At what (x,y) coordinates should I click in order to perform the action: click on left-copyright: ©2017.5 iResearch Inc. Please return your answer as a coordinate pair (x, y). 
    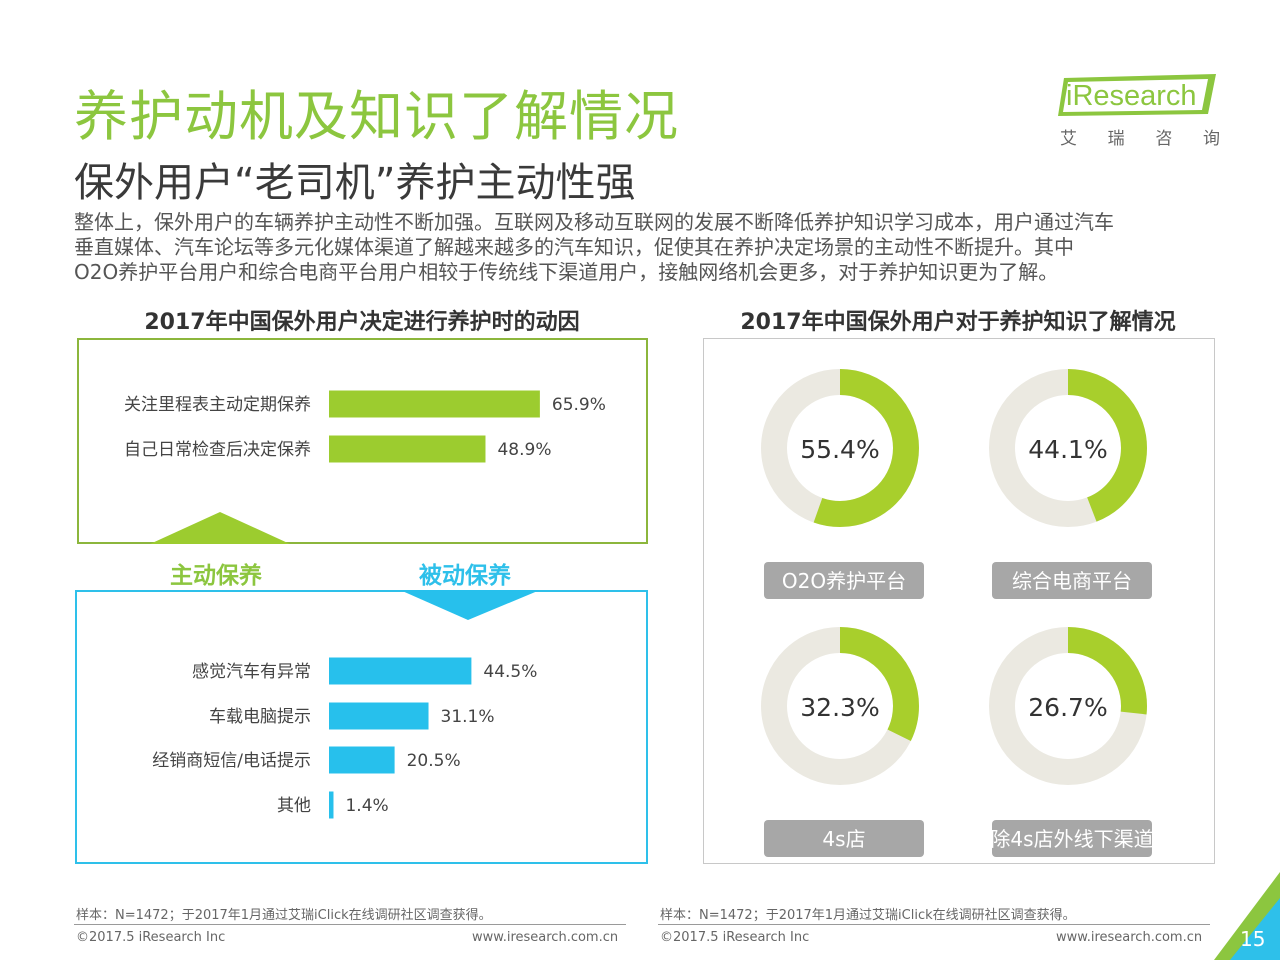
    Looking at the image, I should click on (151, 937).